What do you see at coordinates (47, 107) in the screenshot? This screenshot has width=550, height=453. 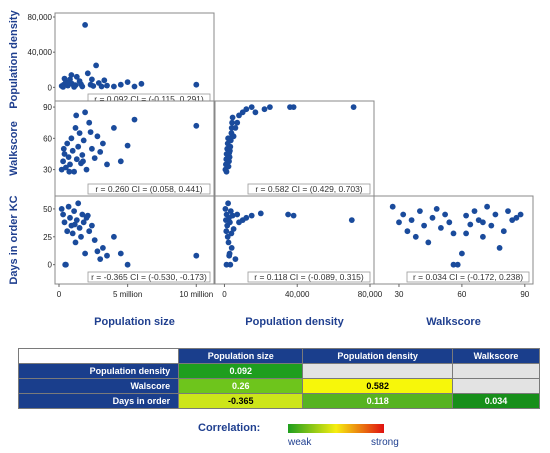 I see `y-tick-label: 90` at bounding box center [47, 107].